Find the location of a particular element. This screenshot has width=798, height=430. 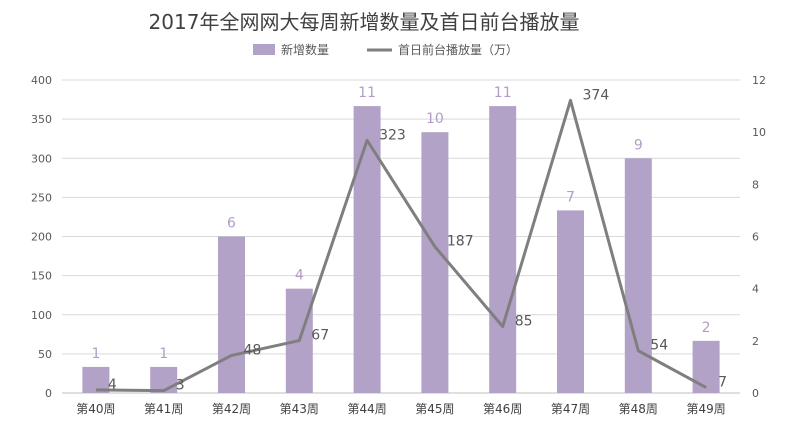

left-tick-label: 150 is located at coordinates (41, 276).